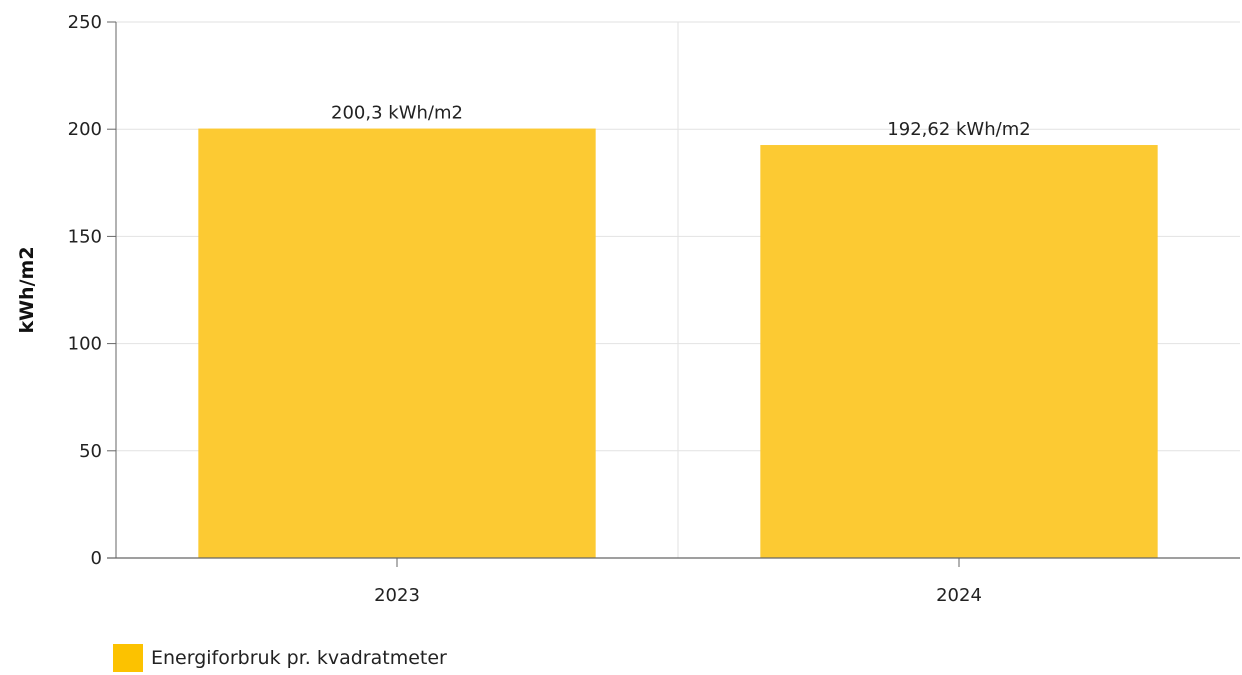 The image size is (1242, 675). Describe the element at coordinates (85, 236) in the screenshot. I see `y-tick-label: 150` at that location.